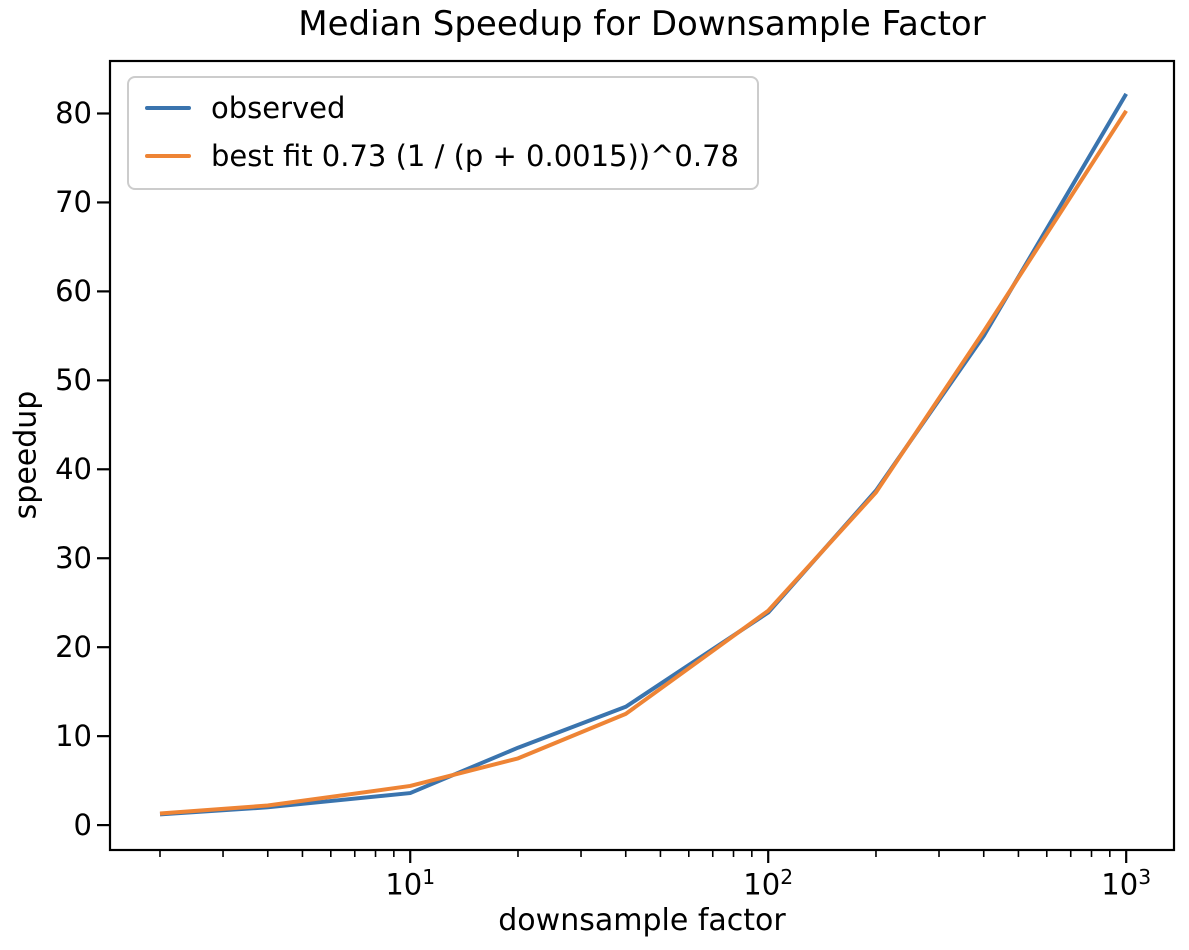 Image resolution: width=1189 pixels, height=950 pixels. Describe the element at coordinates (73, 380) in the screenshot. I see `y-tick-label: 50` at that location.